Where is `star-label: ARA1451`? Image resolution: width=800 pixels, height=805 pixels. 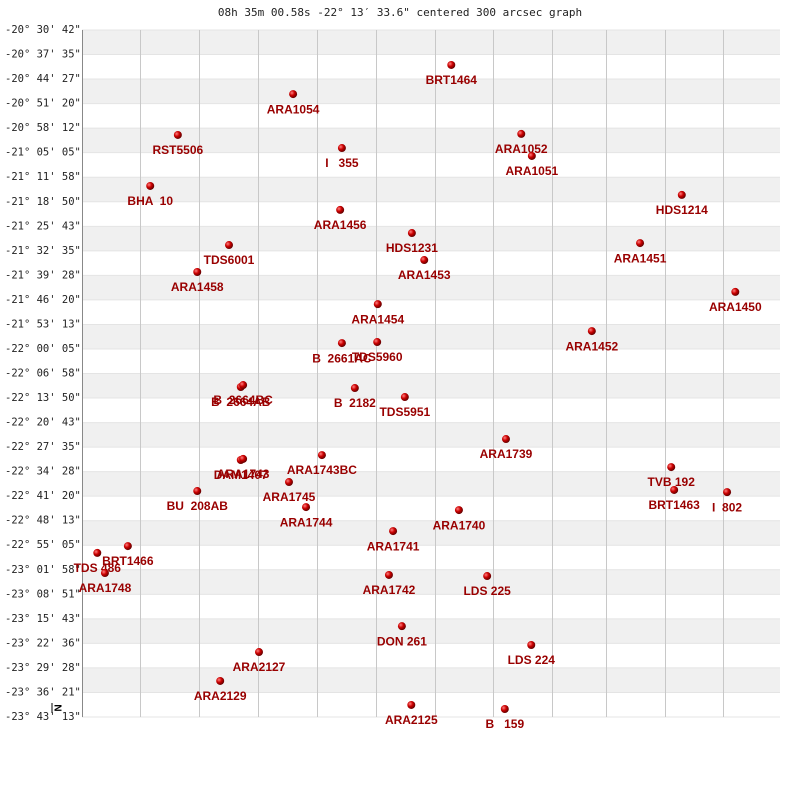
star-label: ARA1451 is located at coordinates (640, 258).